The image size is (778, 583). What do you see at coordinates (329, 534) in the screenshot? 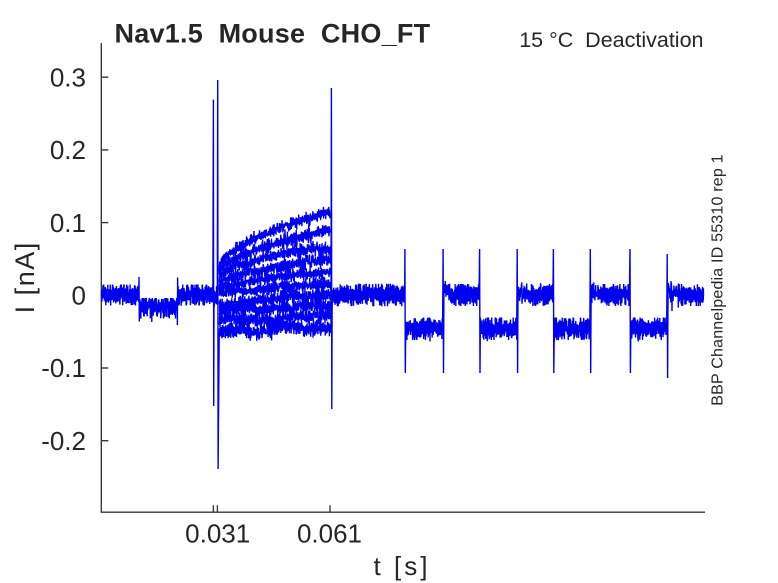
I see `svg-text: 0.061` at bounding box center [329, 534].